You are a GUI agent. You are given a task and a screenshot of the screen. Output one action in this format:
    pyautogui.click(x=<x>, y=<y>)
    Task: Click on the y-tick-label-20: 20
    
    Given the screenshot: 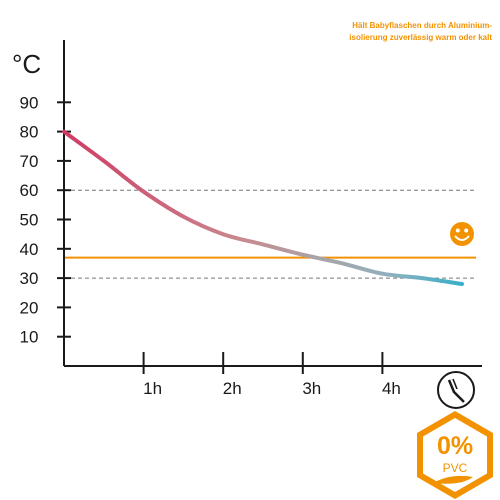 What is the action you would take?
    pyautogui.click(x=29, y=307)
    